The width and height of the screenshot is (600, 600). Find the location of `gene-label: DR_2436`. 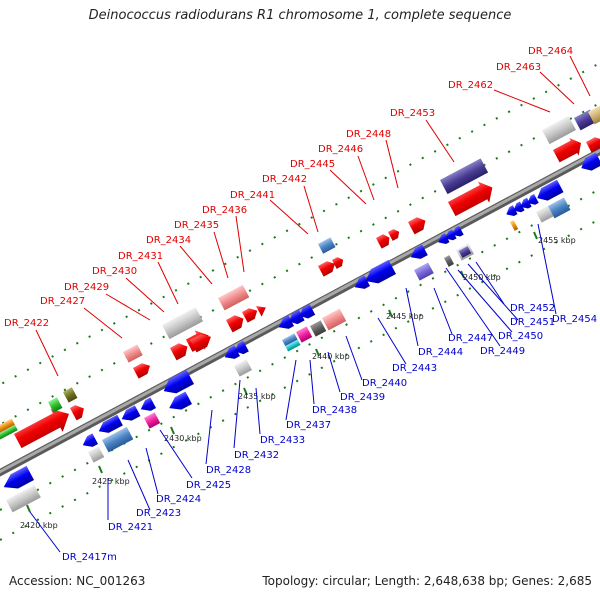

gene-label: DR_2436 is located at coordinates (224, 210).